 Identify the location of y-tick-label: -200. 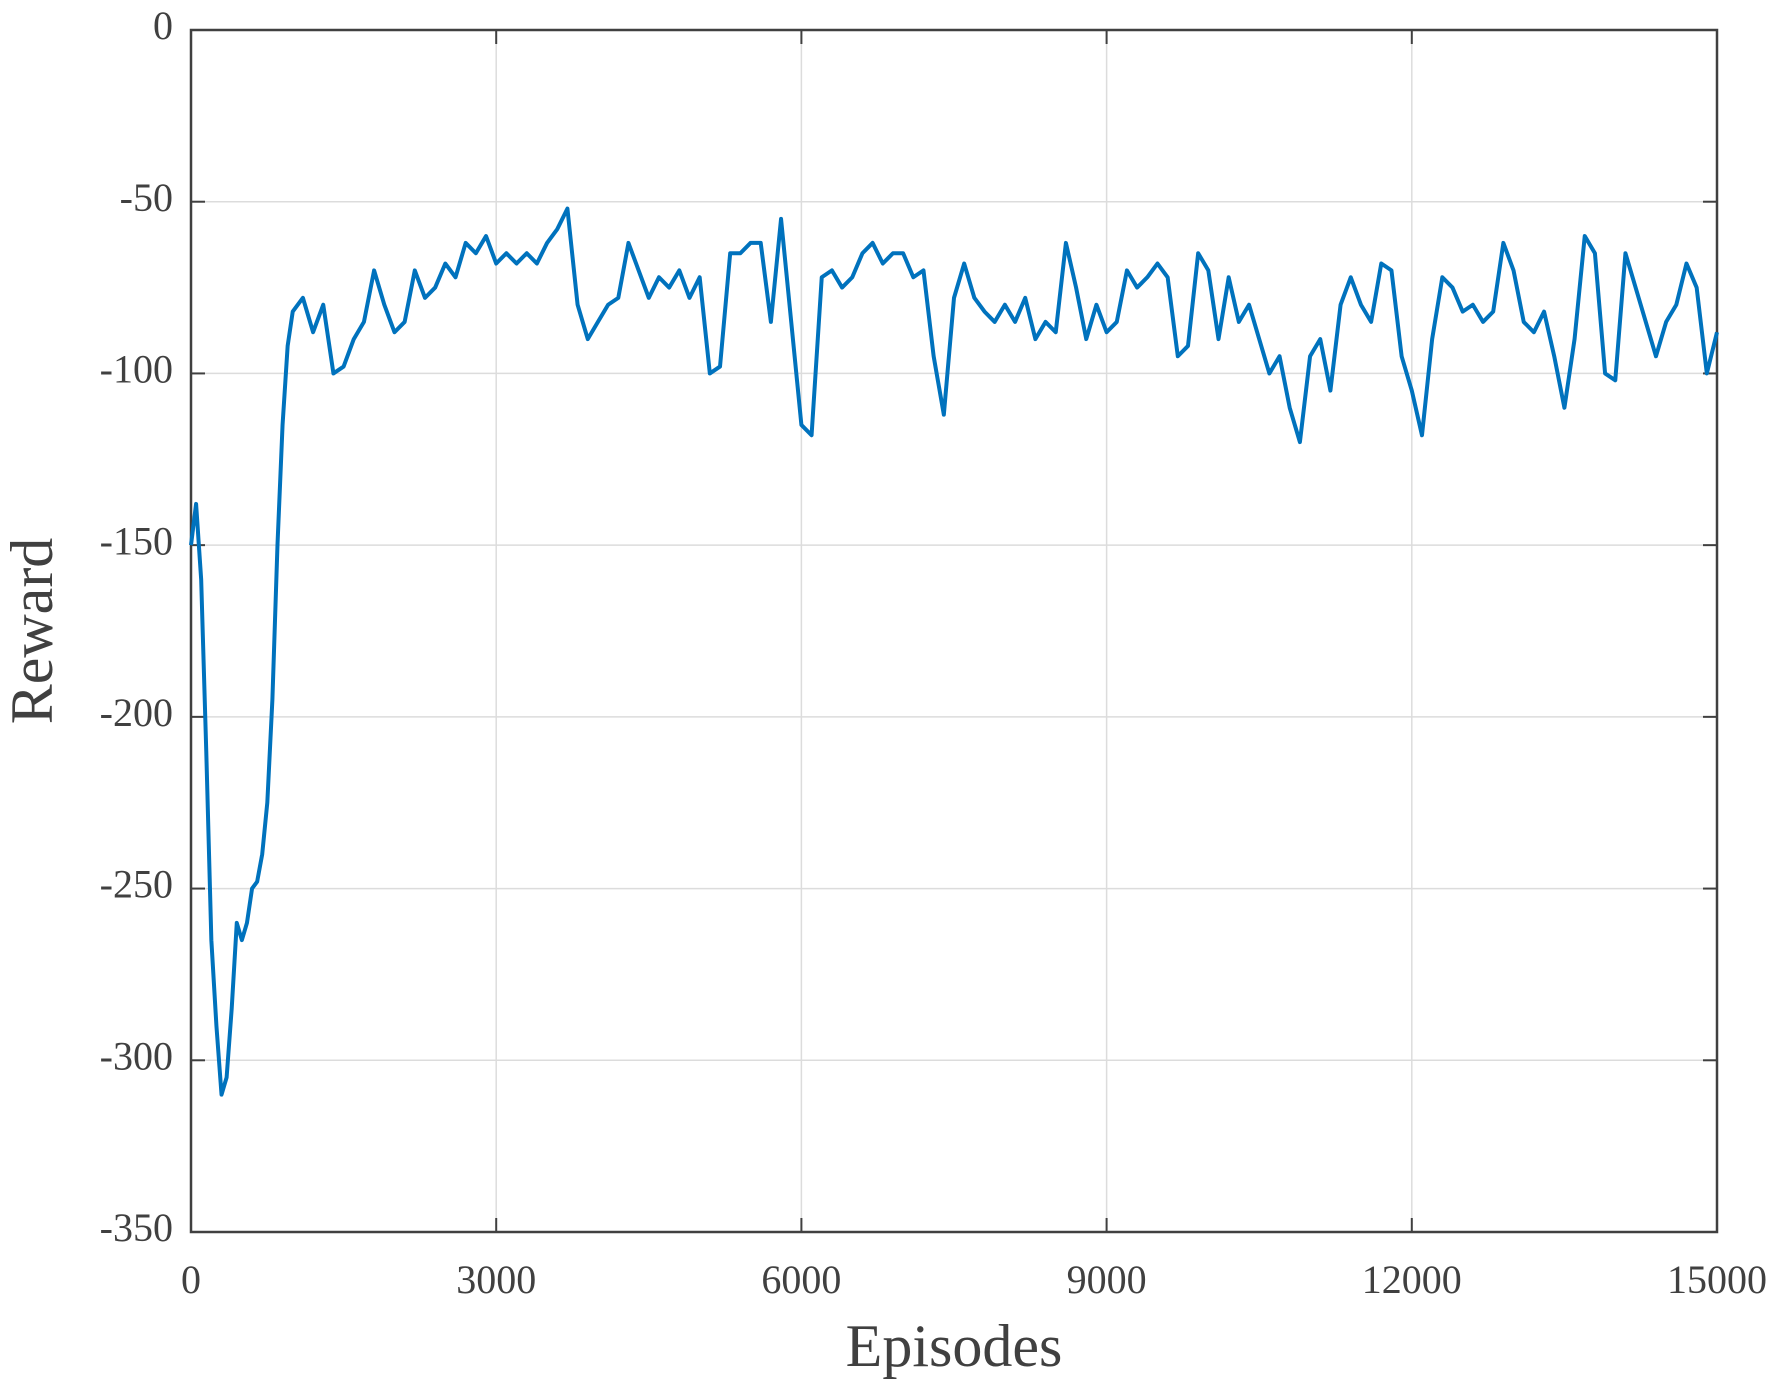
(136, 712).